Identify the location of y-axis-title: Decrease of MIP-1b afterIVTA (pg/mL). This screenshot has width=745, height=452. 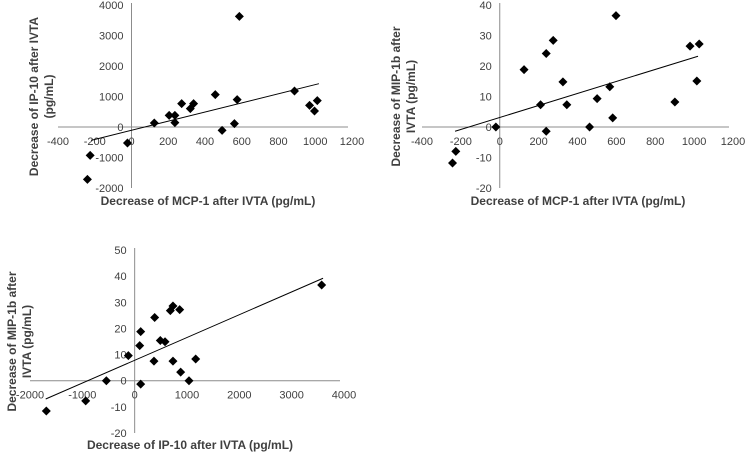
(19, 341).